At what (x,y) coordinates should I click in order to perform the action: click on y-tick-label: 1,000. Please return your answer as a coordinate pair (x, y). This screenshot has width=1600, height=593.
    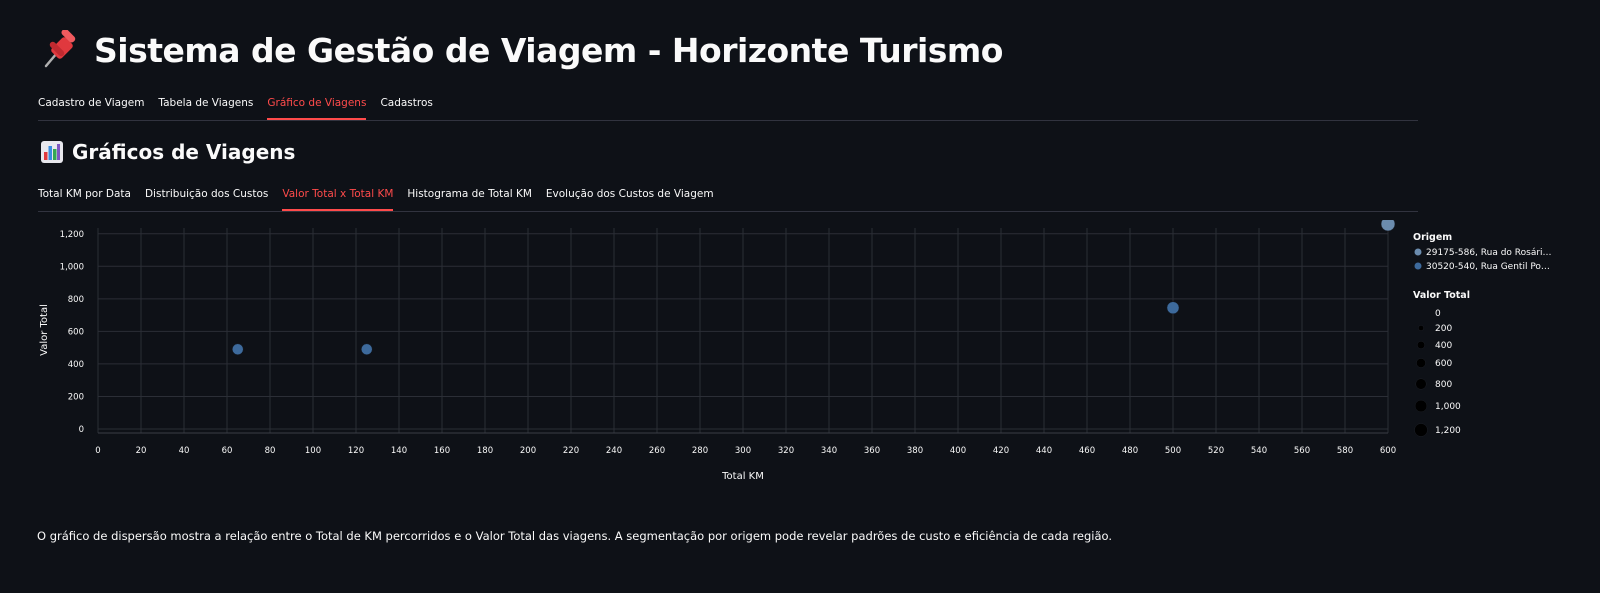
    Looking at the image, I should click on (72, 267).